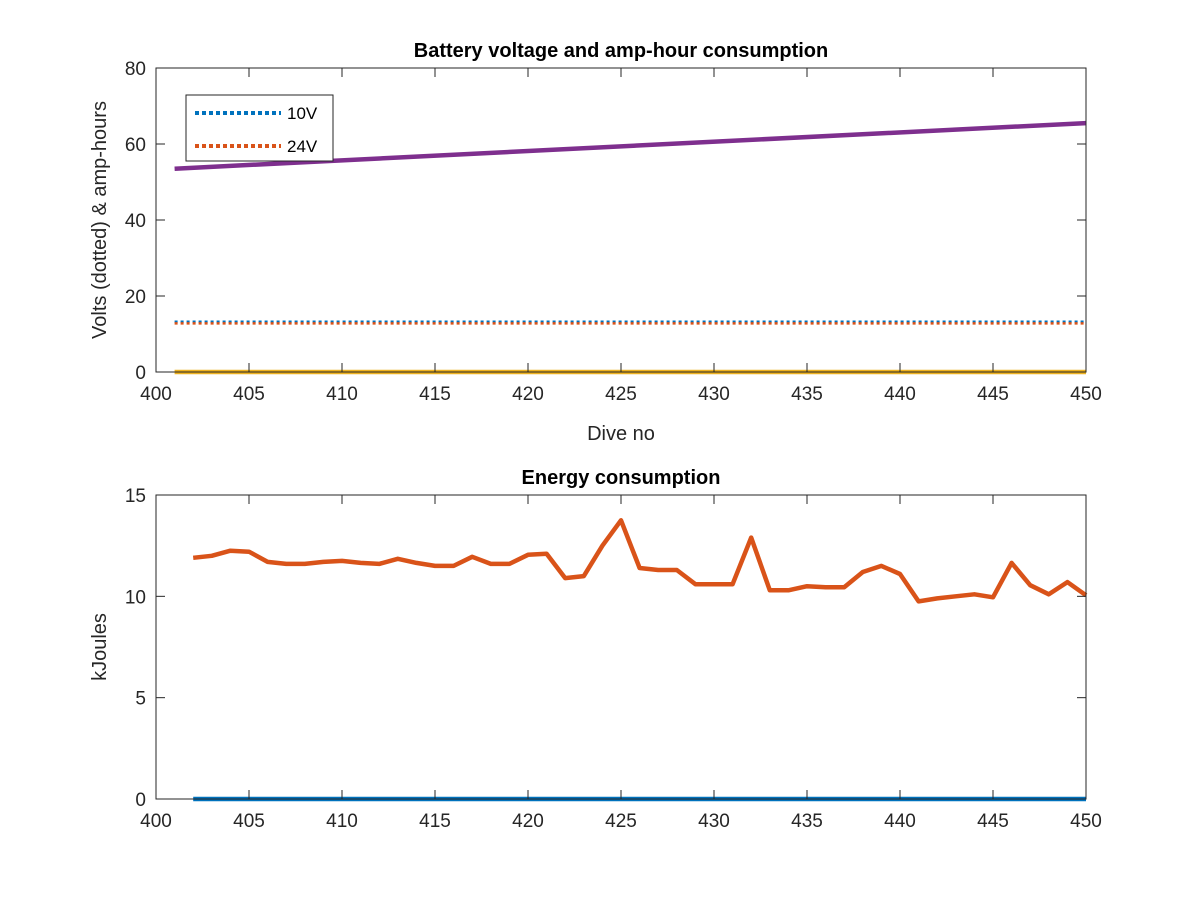  I want to click on x-axis-label: Dive no, so click(621, 434).